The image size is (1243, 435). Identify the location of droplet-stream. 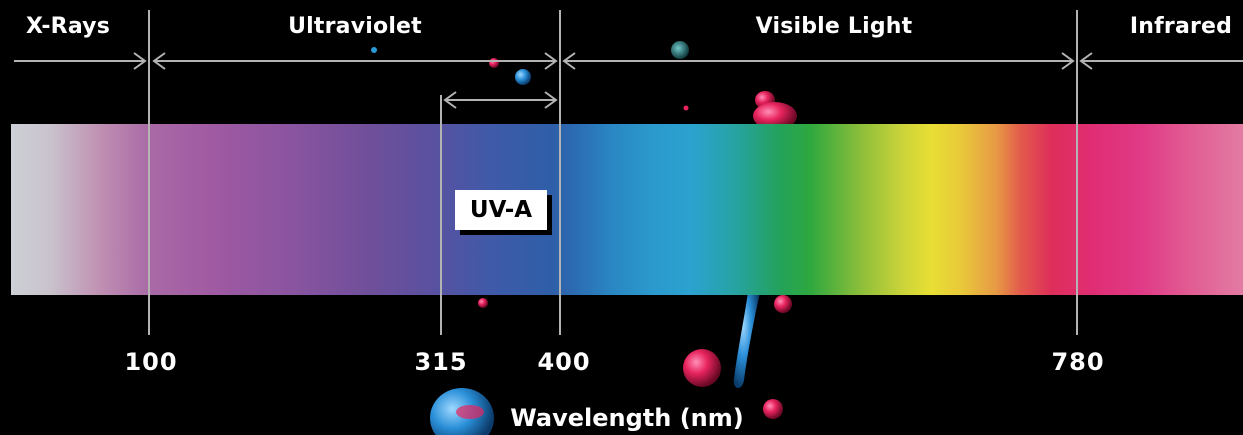
(746, 340).